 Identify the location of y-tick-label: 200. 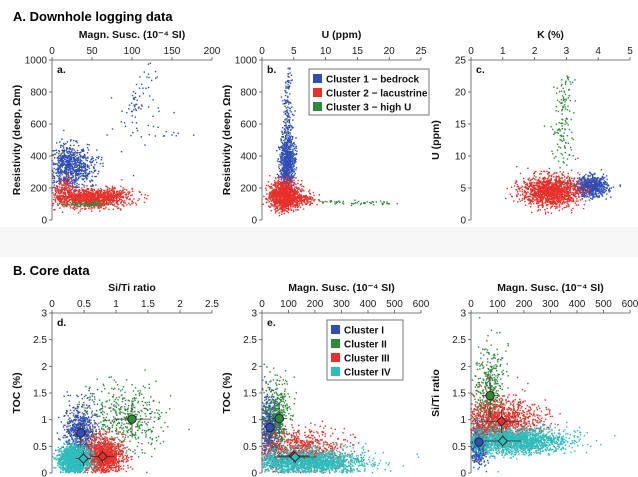
(38, 189).